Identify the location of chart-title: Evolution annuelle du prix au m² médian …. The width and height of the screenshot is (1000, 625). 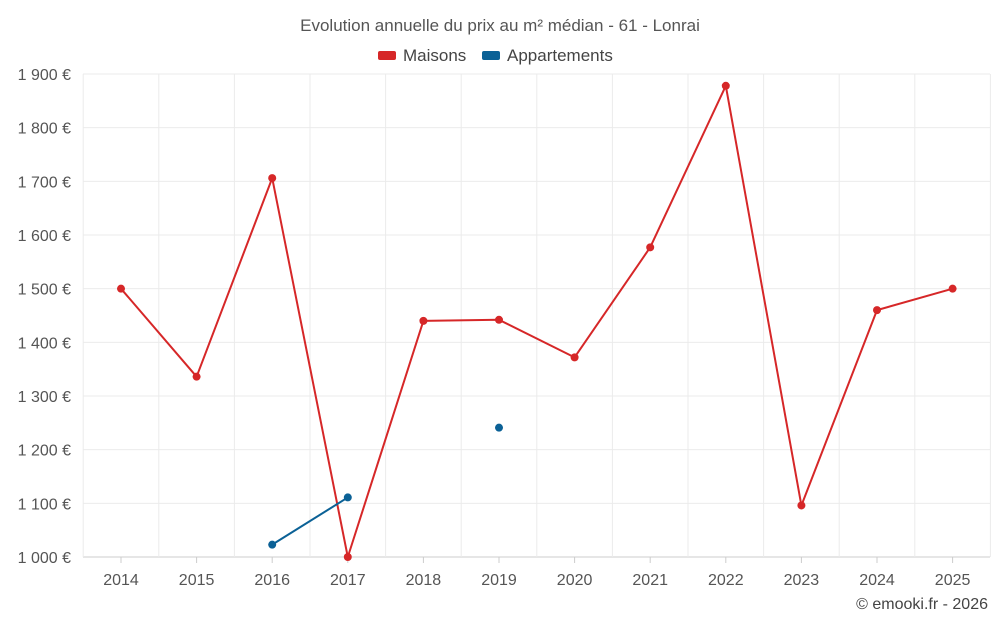
(500, 25).